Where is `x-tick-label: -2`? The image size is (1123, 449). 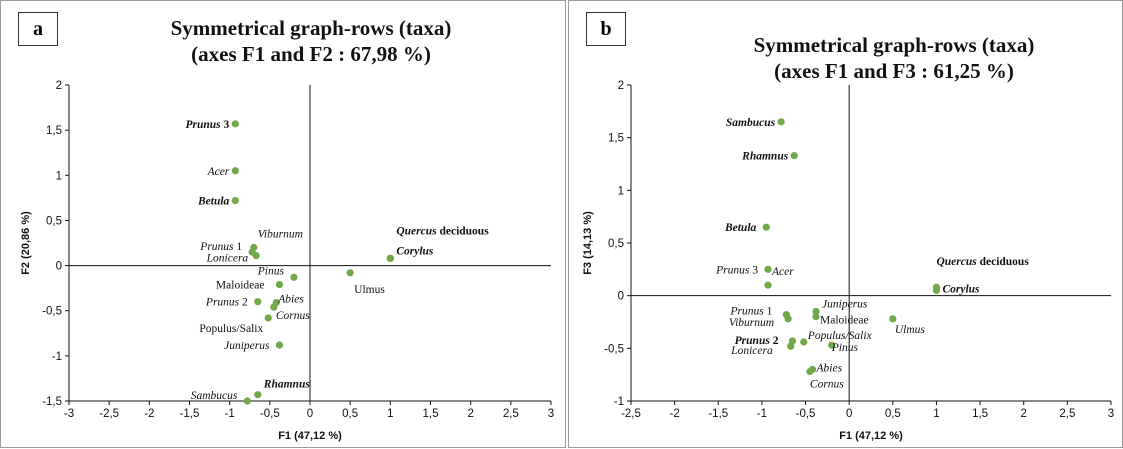 x-tick-label: -2 is located at coordinates (675, 414).